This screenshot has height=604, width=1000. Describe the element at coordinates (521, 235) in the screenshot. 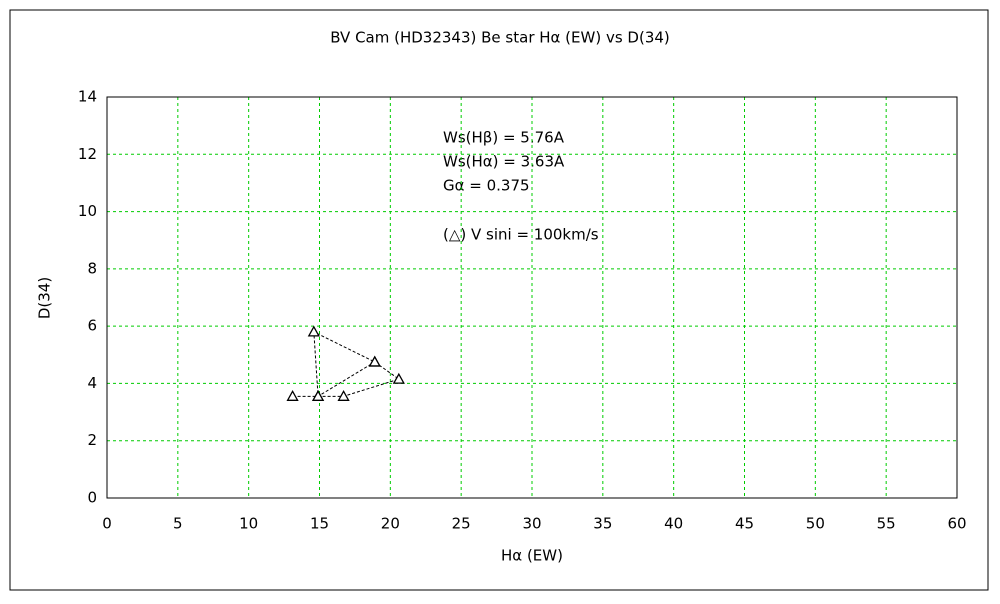

I see `annotation: (△) V sini = 100km/s` at that location.